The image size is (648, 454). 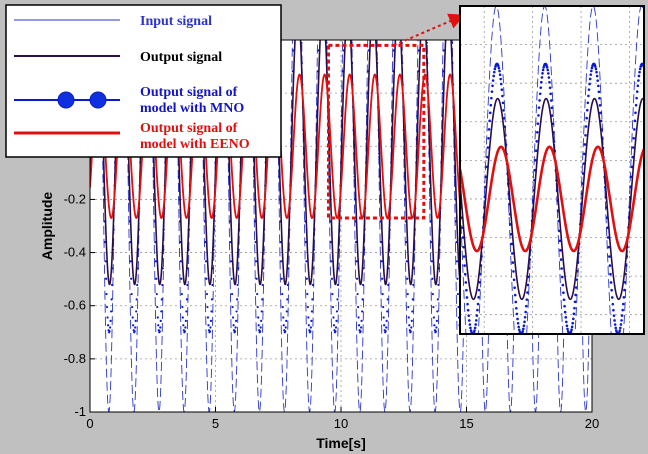 What do you see at coordinates (195, 144) in the screenshot?
I see `legend-eeno-label-line2: model with EENO` at bounding box center [195, 144].